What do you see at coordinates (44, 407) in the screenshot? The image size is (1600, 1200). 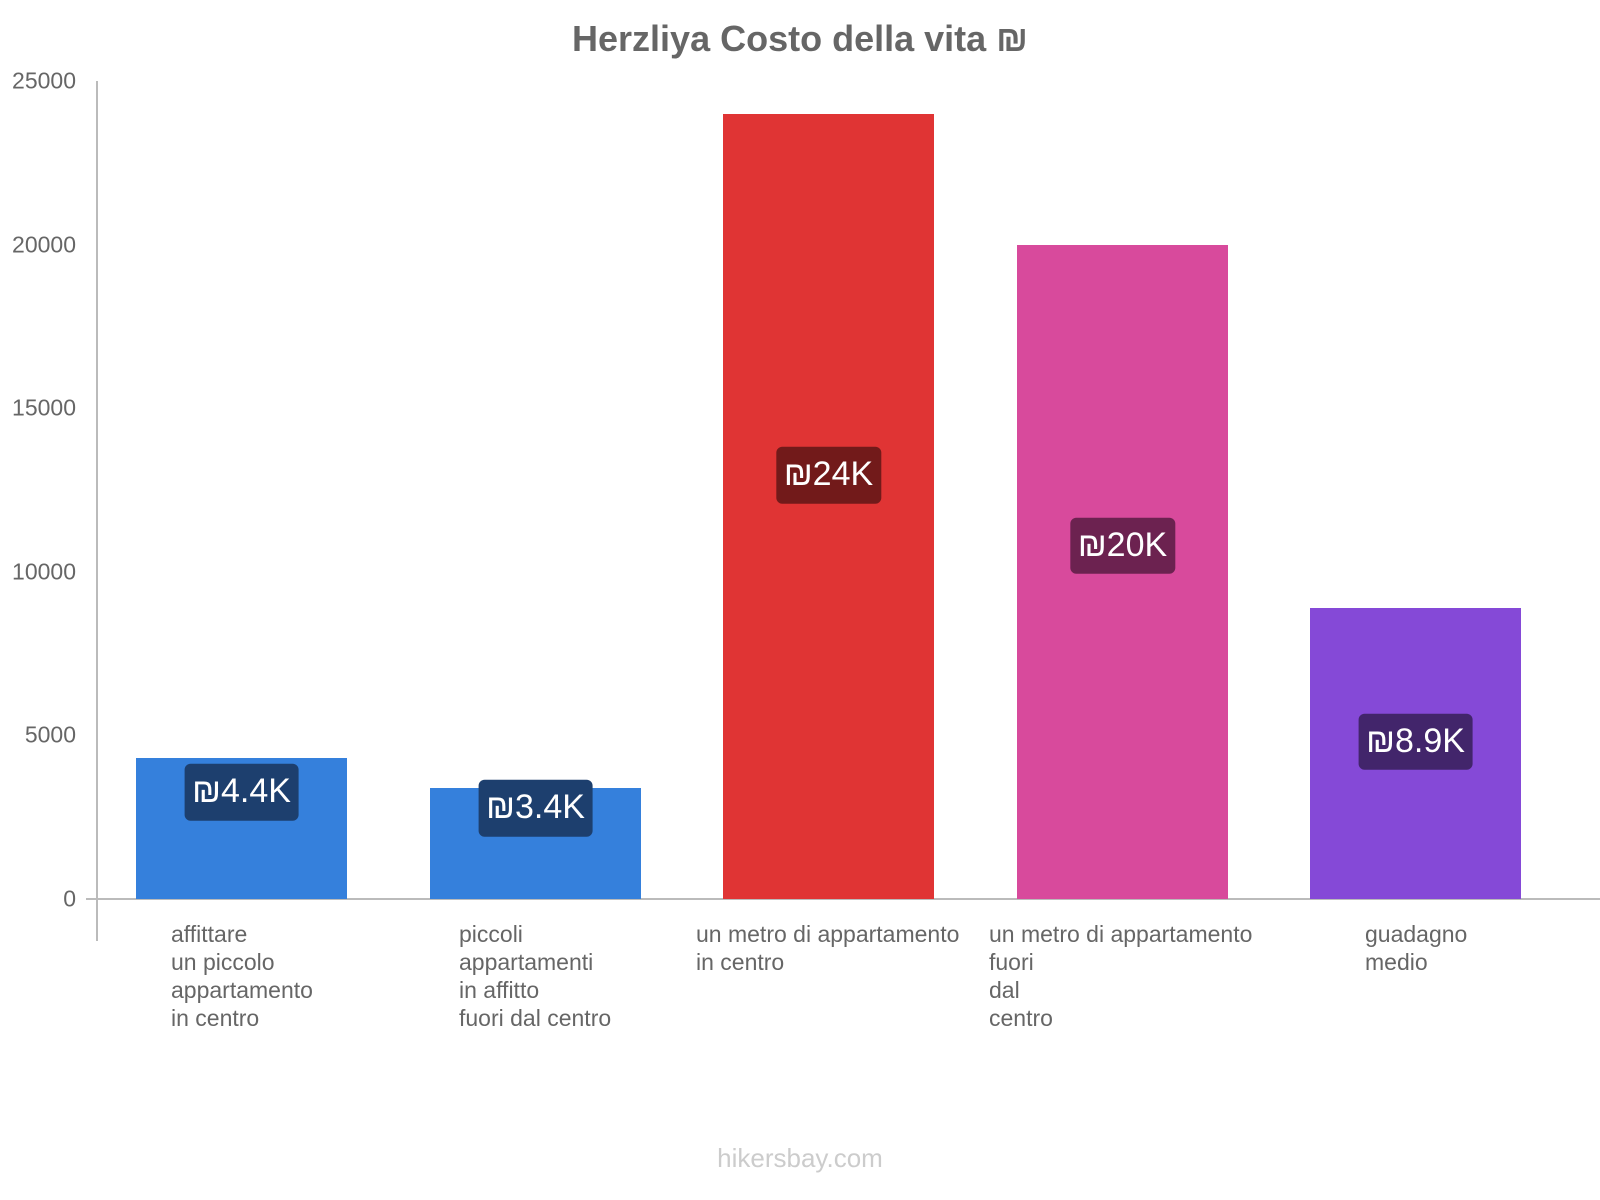 I see `y-tick-label: 15000` at bounding box center [44, 407].